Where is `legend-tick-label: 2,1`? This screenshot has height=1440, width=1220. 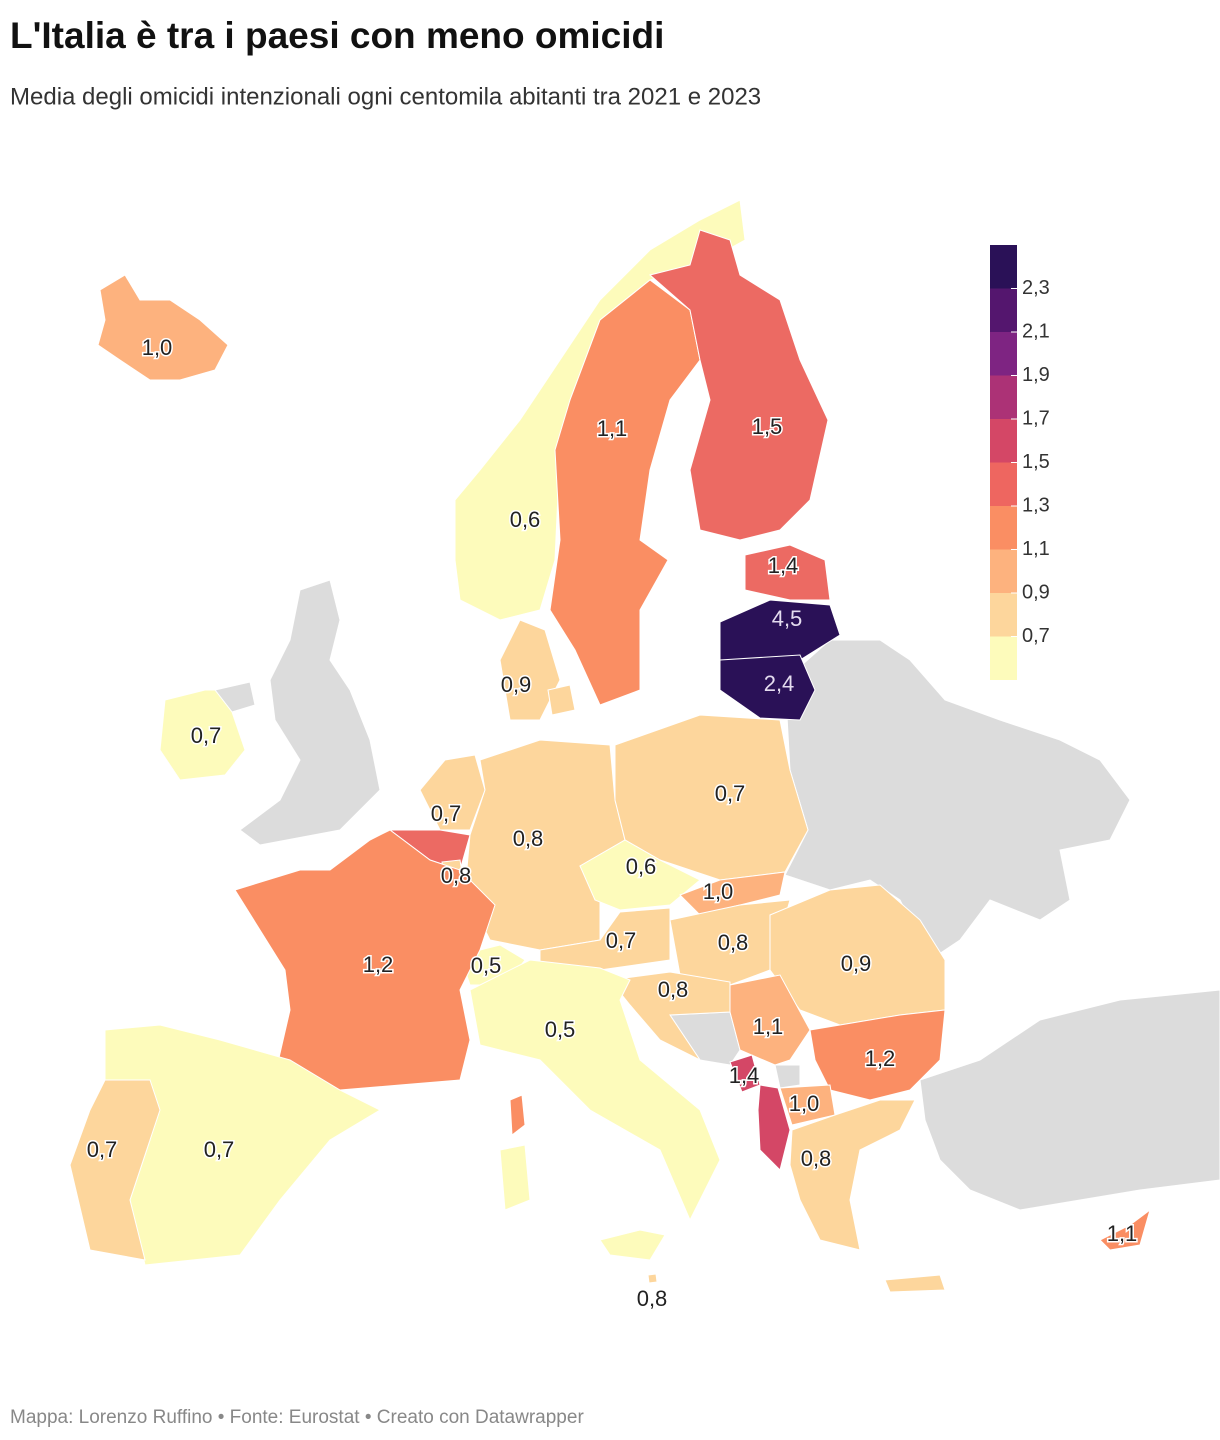 legend-tick-label: 2,1 is located at coordinates (1036, 331).